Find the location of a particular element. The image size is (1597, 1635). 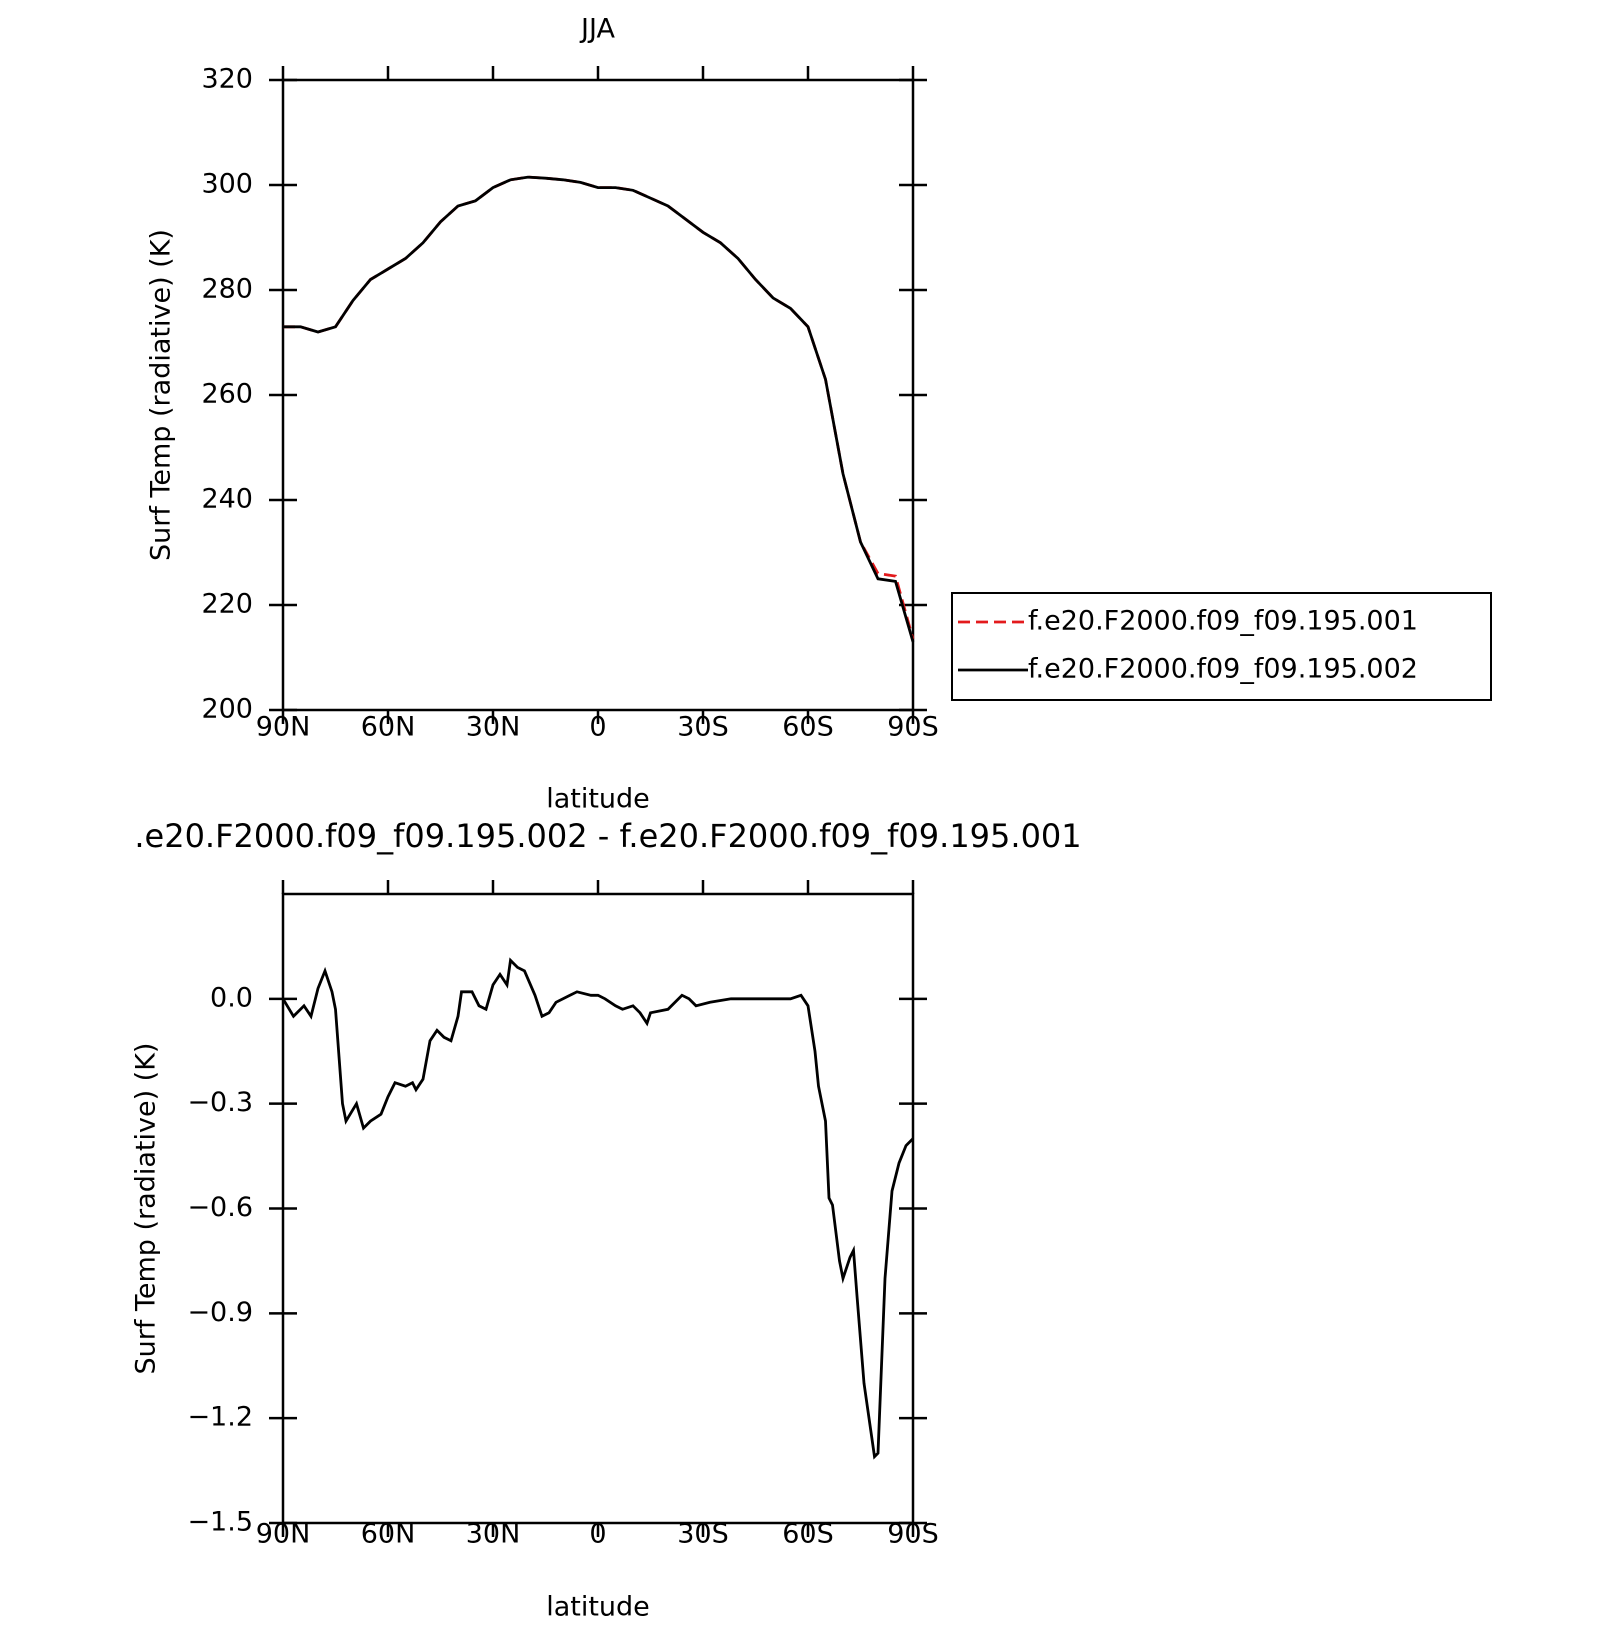

y-tick-label: 200 is located at coordinates (227, 709).